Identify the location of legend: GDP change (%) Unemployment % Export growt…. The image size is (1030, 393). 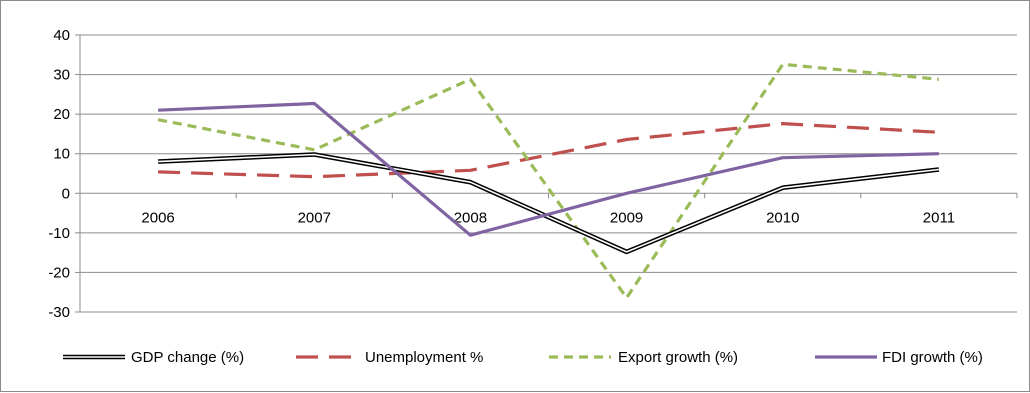
(523, 357).